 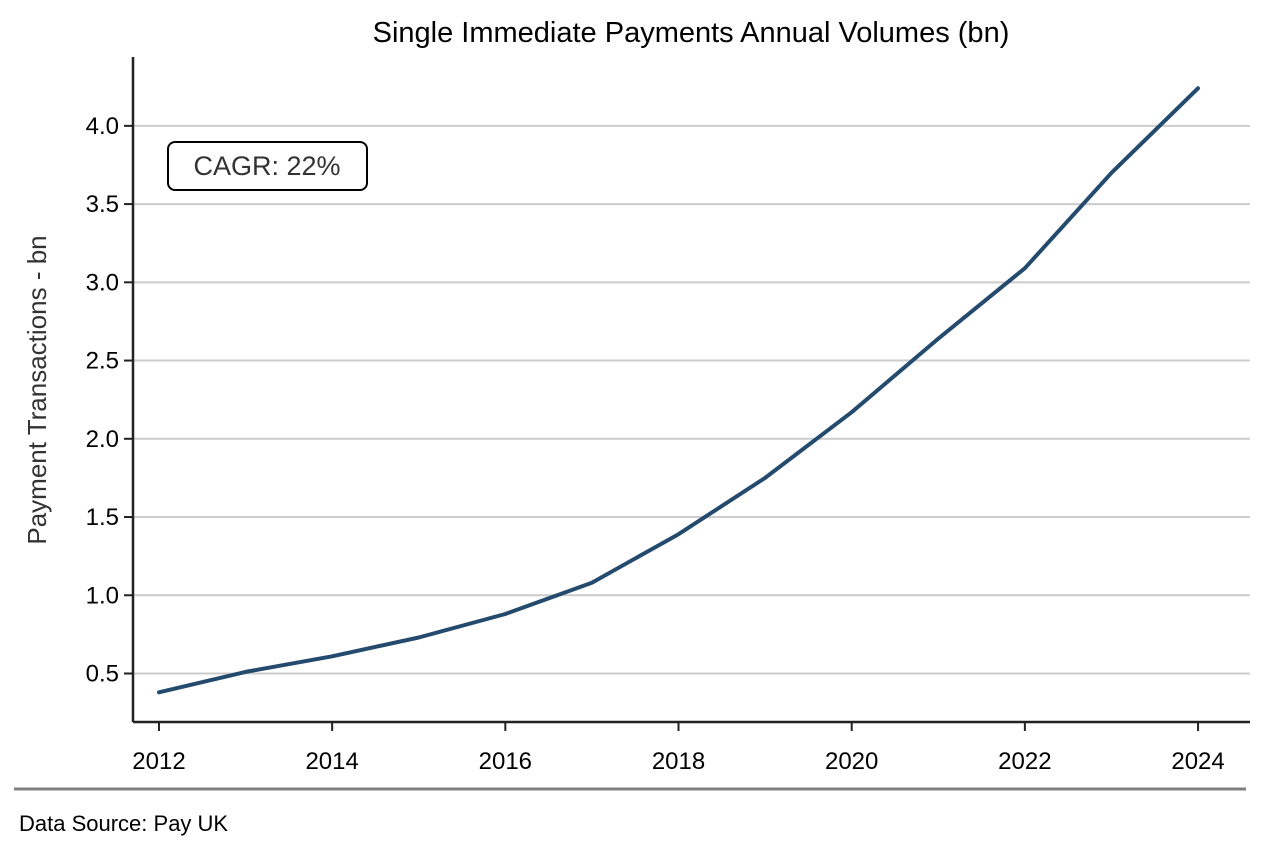 What do you see at coordinates (102, 517) in the screenshot?
I see `y-tick-label: 1.5` at bounding box center [102, 517].